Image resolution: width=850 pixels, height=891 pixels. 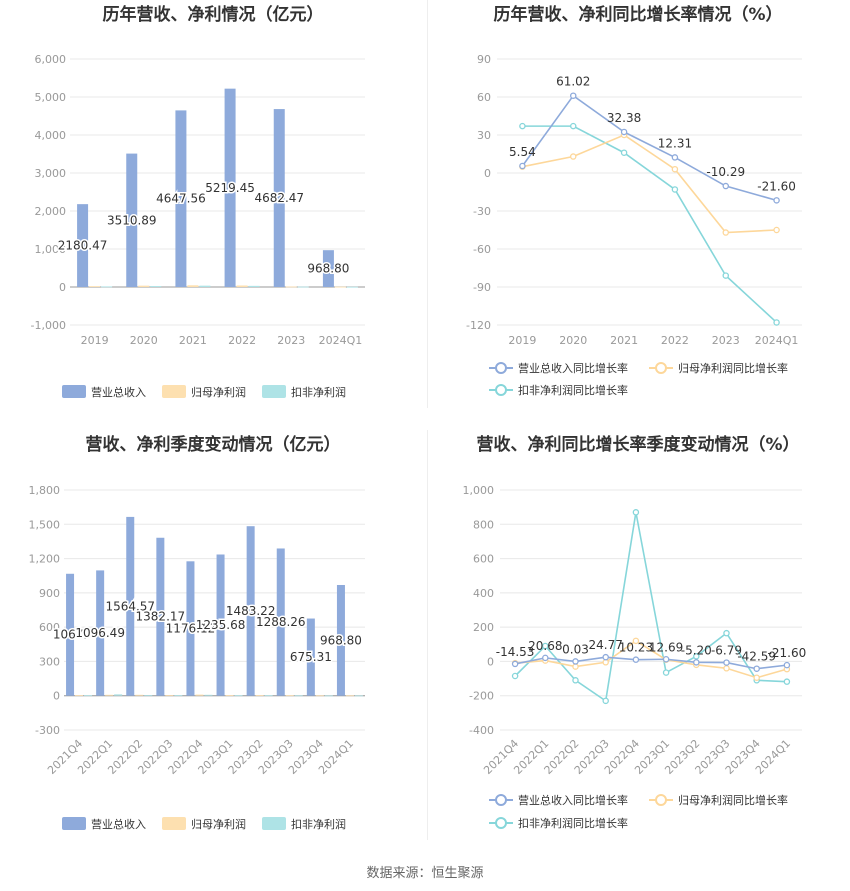 I want to click on data-label: -6.79, so click(x=726, y=651).